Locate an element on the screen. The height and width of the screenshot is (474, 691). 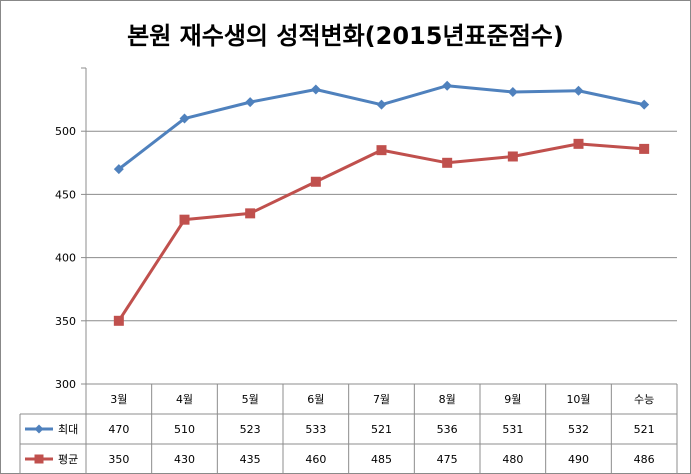
data-table-value: 490 is located at coordinates (578, 459).